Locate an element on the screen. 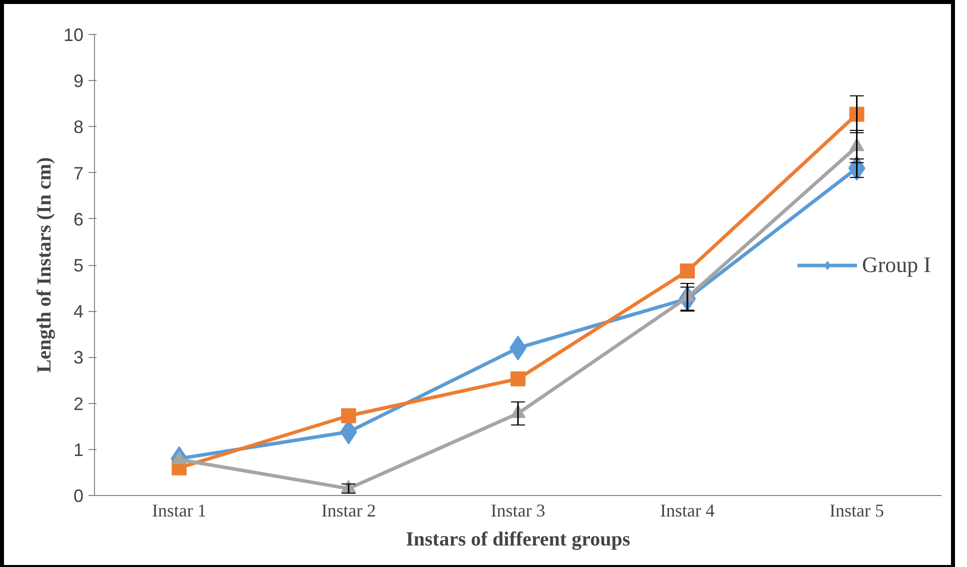 This screenshot has width=967, height=567. y-tick-label: 6 is located at coordinates (78, 219).